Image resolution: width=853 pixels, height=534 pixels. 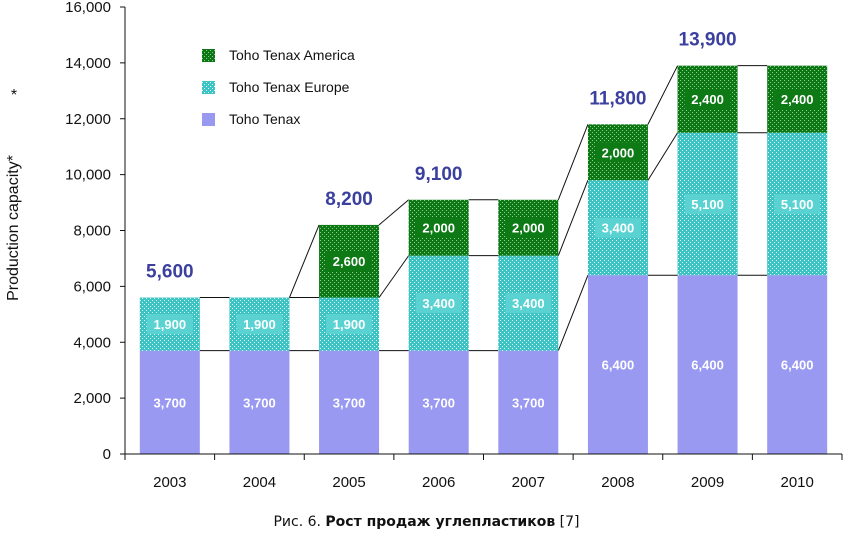 I want to click on figure-caption: Рис. 6. Рост продаж углепластиков [7], so click(x=426, y=522).